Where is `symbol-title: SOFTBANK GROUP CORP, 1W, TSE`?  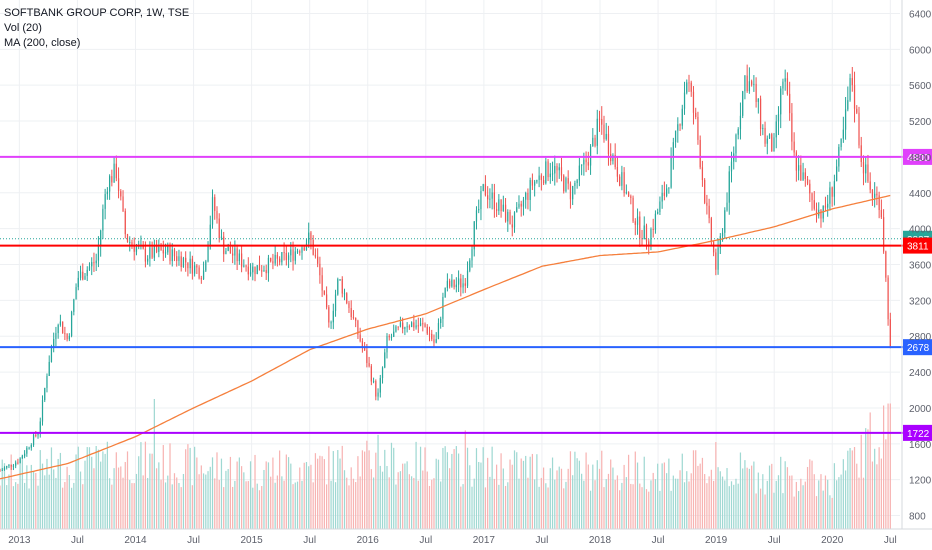
symbol-title: SOFTBANK GROUP CORP, 1W, TSE is located at coordinates (97, 13).